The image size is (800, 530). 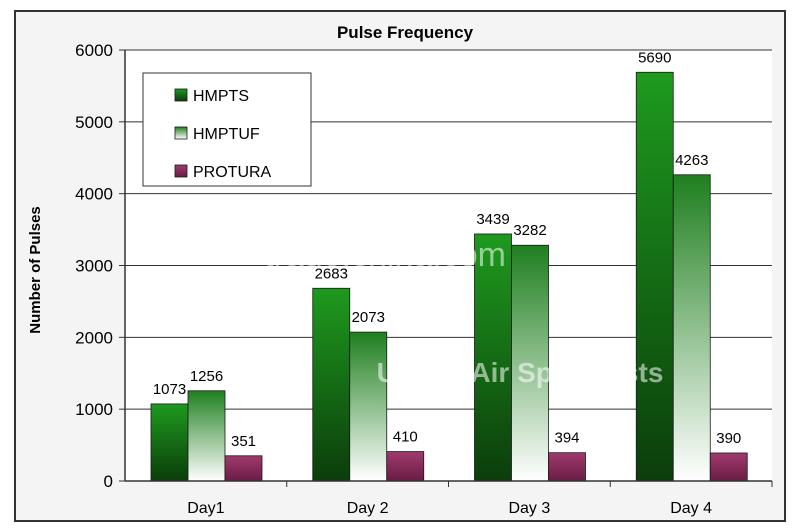 I want to click on y-tick-label: 3000, so click(x=94, y=266).